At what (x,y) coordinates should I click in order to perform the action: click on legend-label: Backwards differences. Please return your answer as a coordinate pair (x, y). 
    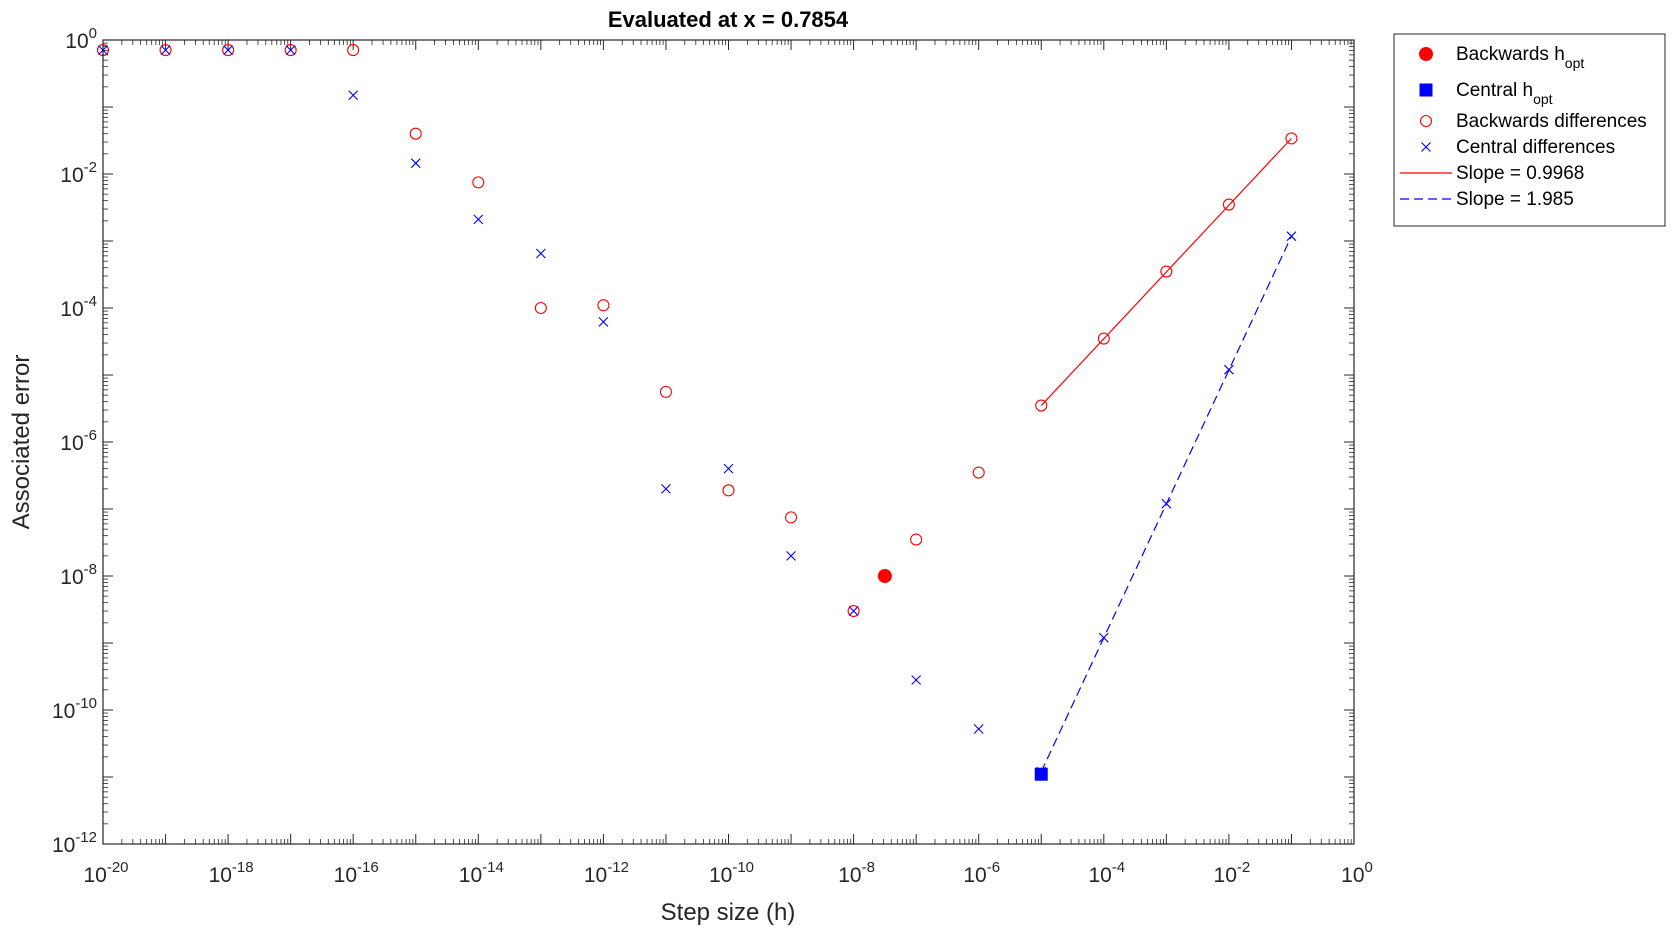
    Looking at the image, I should click on (1551, 121).